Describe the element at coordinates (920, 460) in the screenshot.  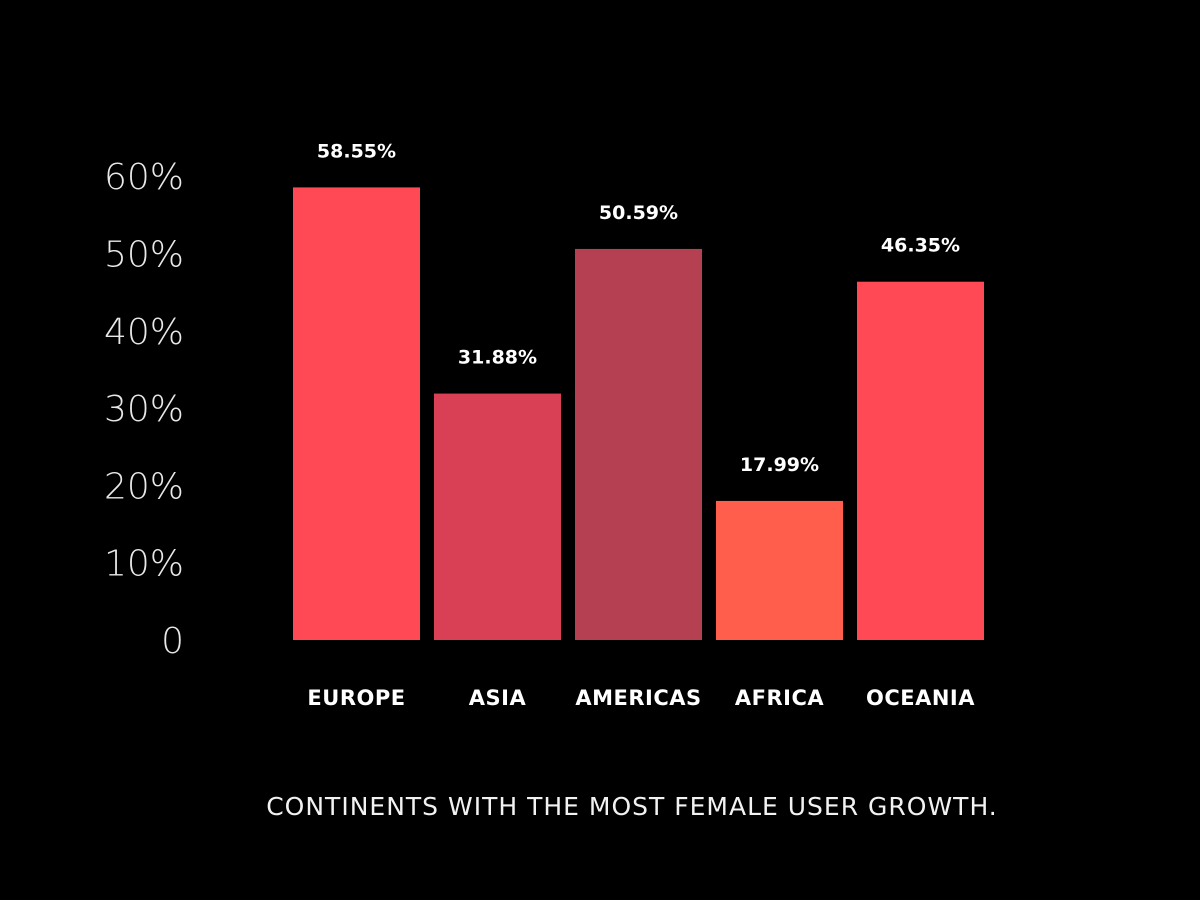
I see `bar-oceania` at that location.